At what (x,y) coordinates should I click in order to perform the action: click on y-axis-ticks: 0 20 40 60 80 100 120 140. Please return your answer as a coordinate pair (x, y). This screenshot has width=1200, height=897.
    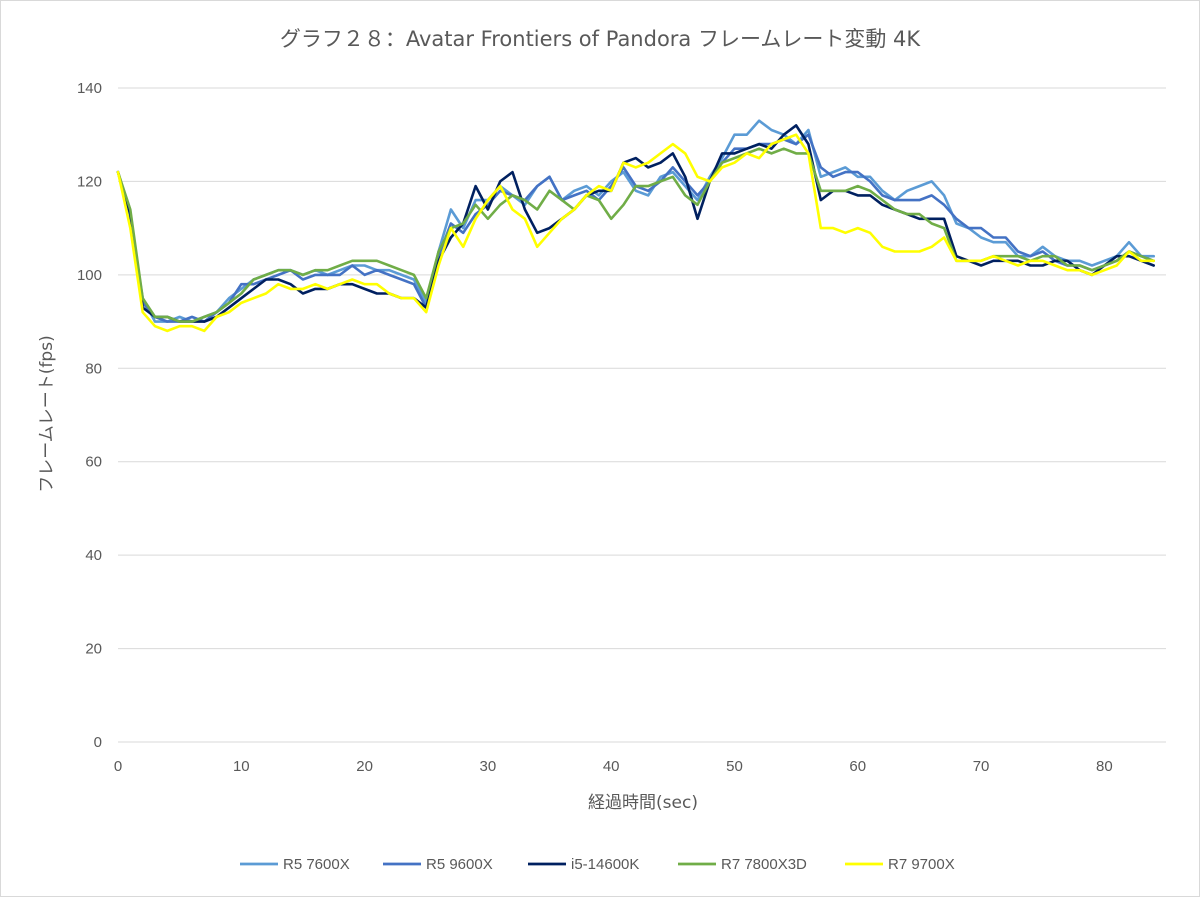
    Looking at the image, I should click on (89, 415).